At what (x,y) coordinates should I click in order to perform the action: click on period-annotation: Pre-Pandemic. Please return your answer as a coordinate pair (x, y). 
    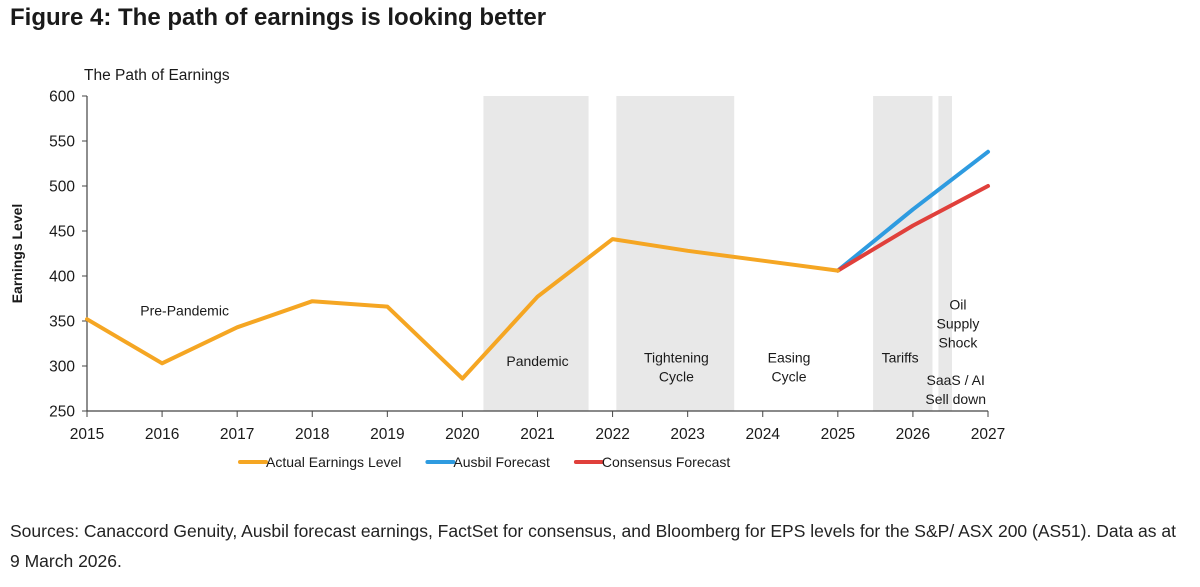
    Looking at the image, I should click on (184, 311).